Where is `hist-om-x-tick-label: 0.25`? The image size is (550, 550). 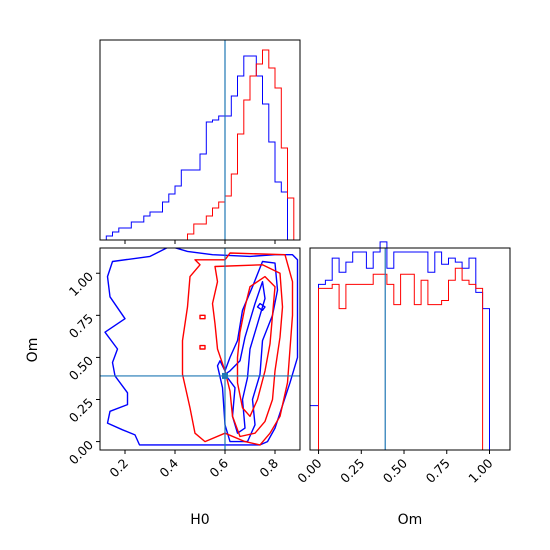
hist-om-x-tick-label: 0.25 is located at coordinates (352, 471).